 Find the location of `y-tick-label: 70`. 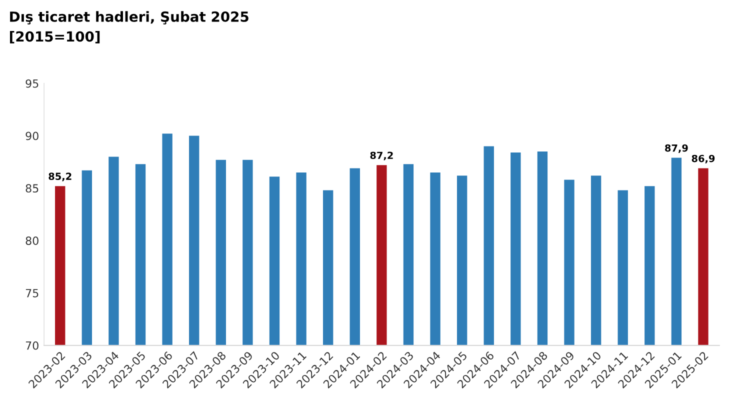

y-tick-label: 70 is located at coordinates (32, 345).